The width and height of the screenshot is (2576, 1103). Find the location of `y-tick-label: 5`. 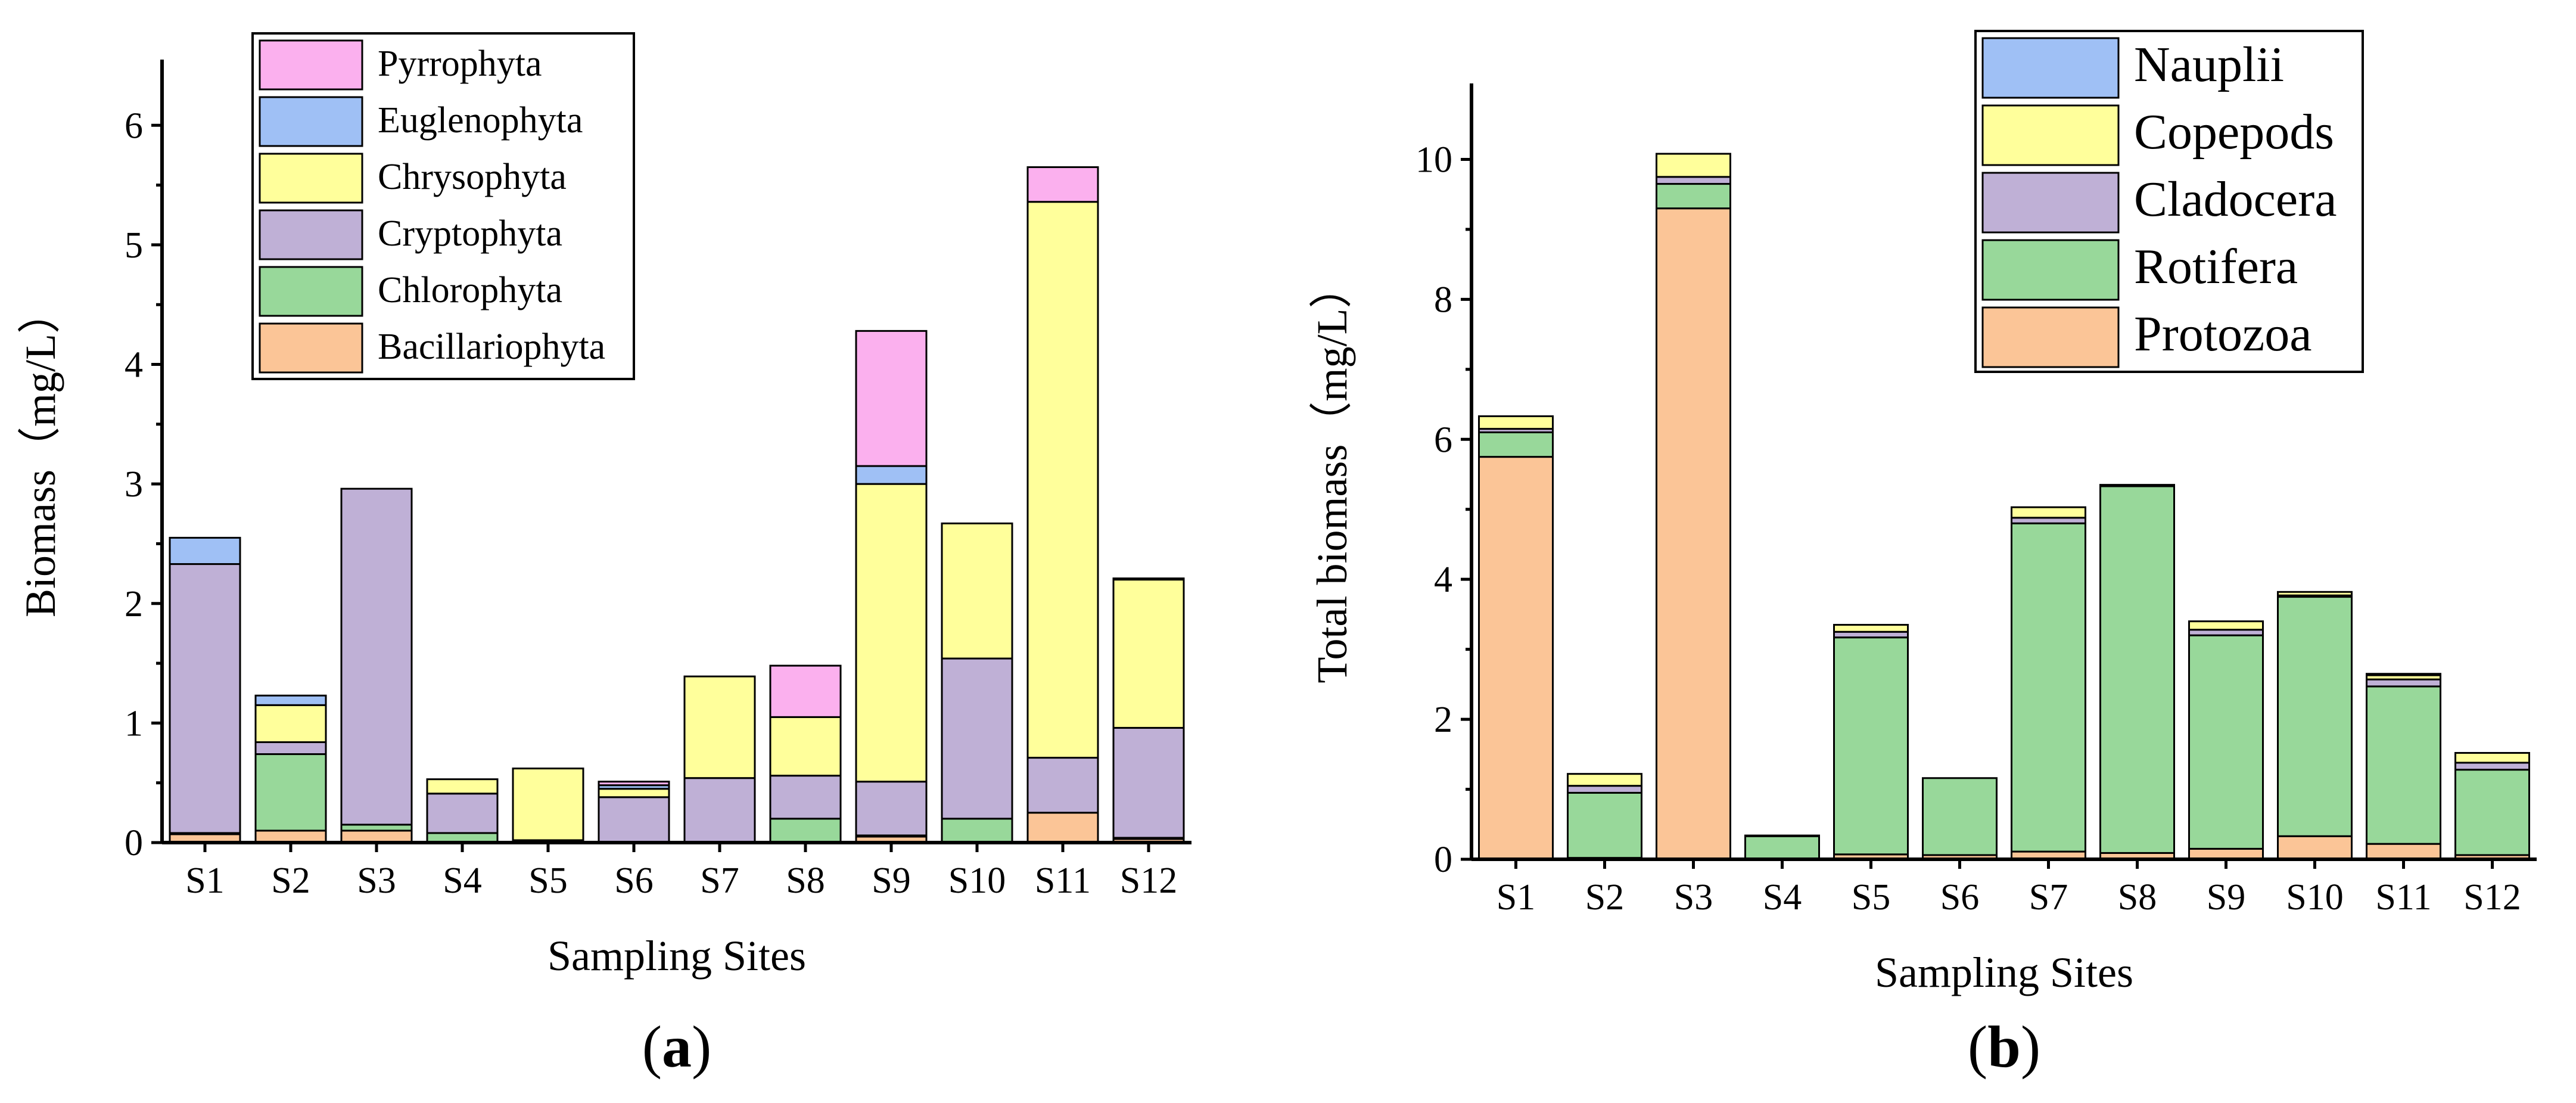

y-tick-label: 5 is located at coordinates (134, 246).